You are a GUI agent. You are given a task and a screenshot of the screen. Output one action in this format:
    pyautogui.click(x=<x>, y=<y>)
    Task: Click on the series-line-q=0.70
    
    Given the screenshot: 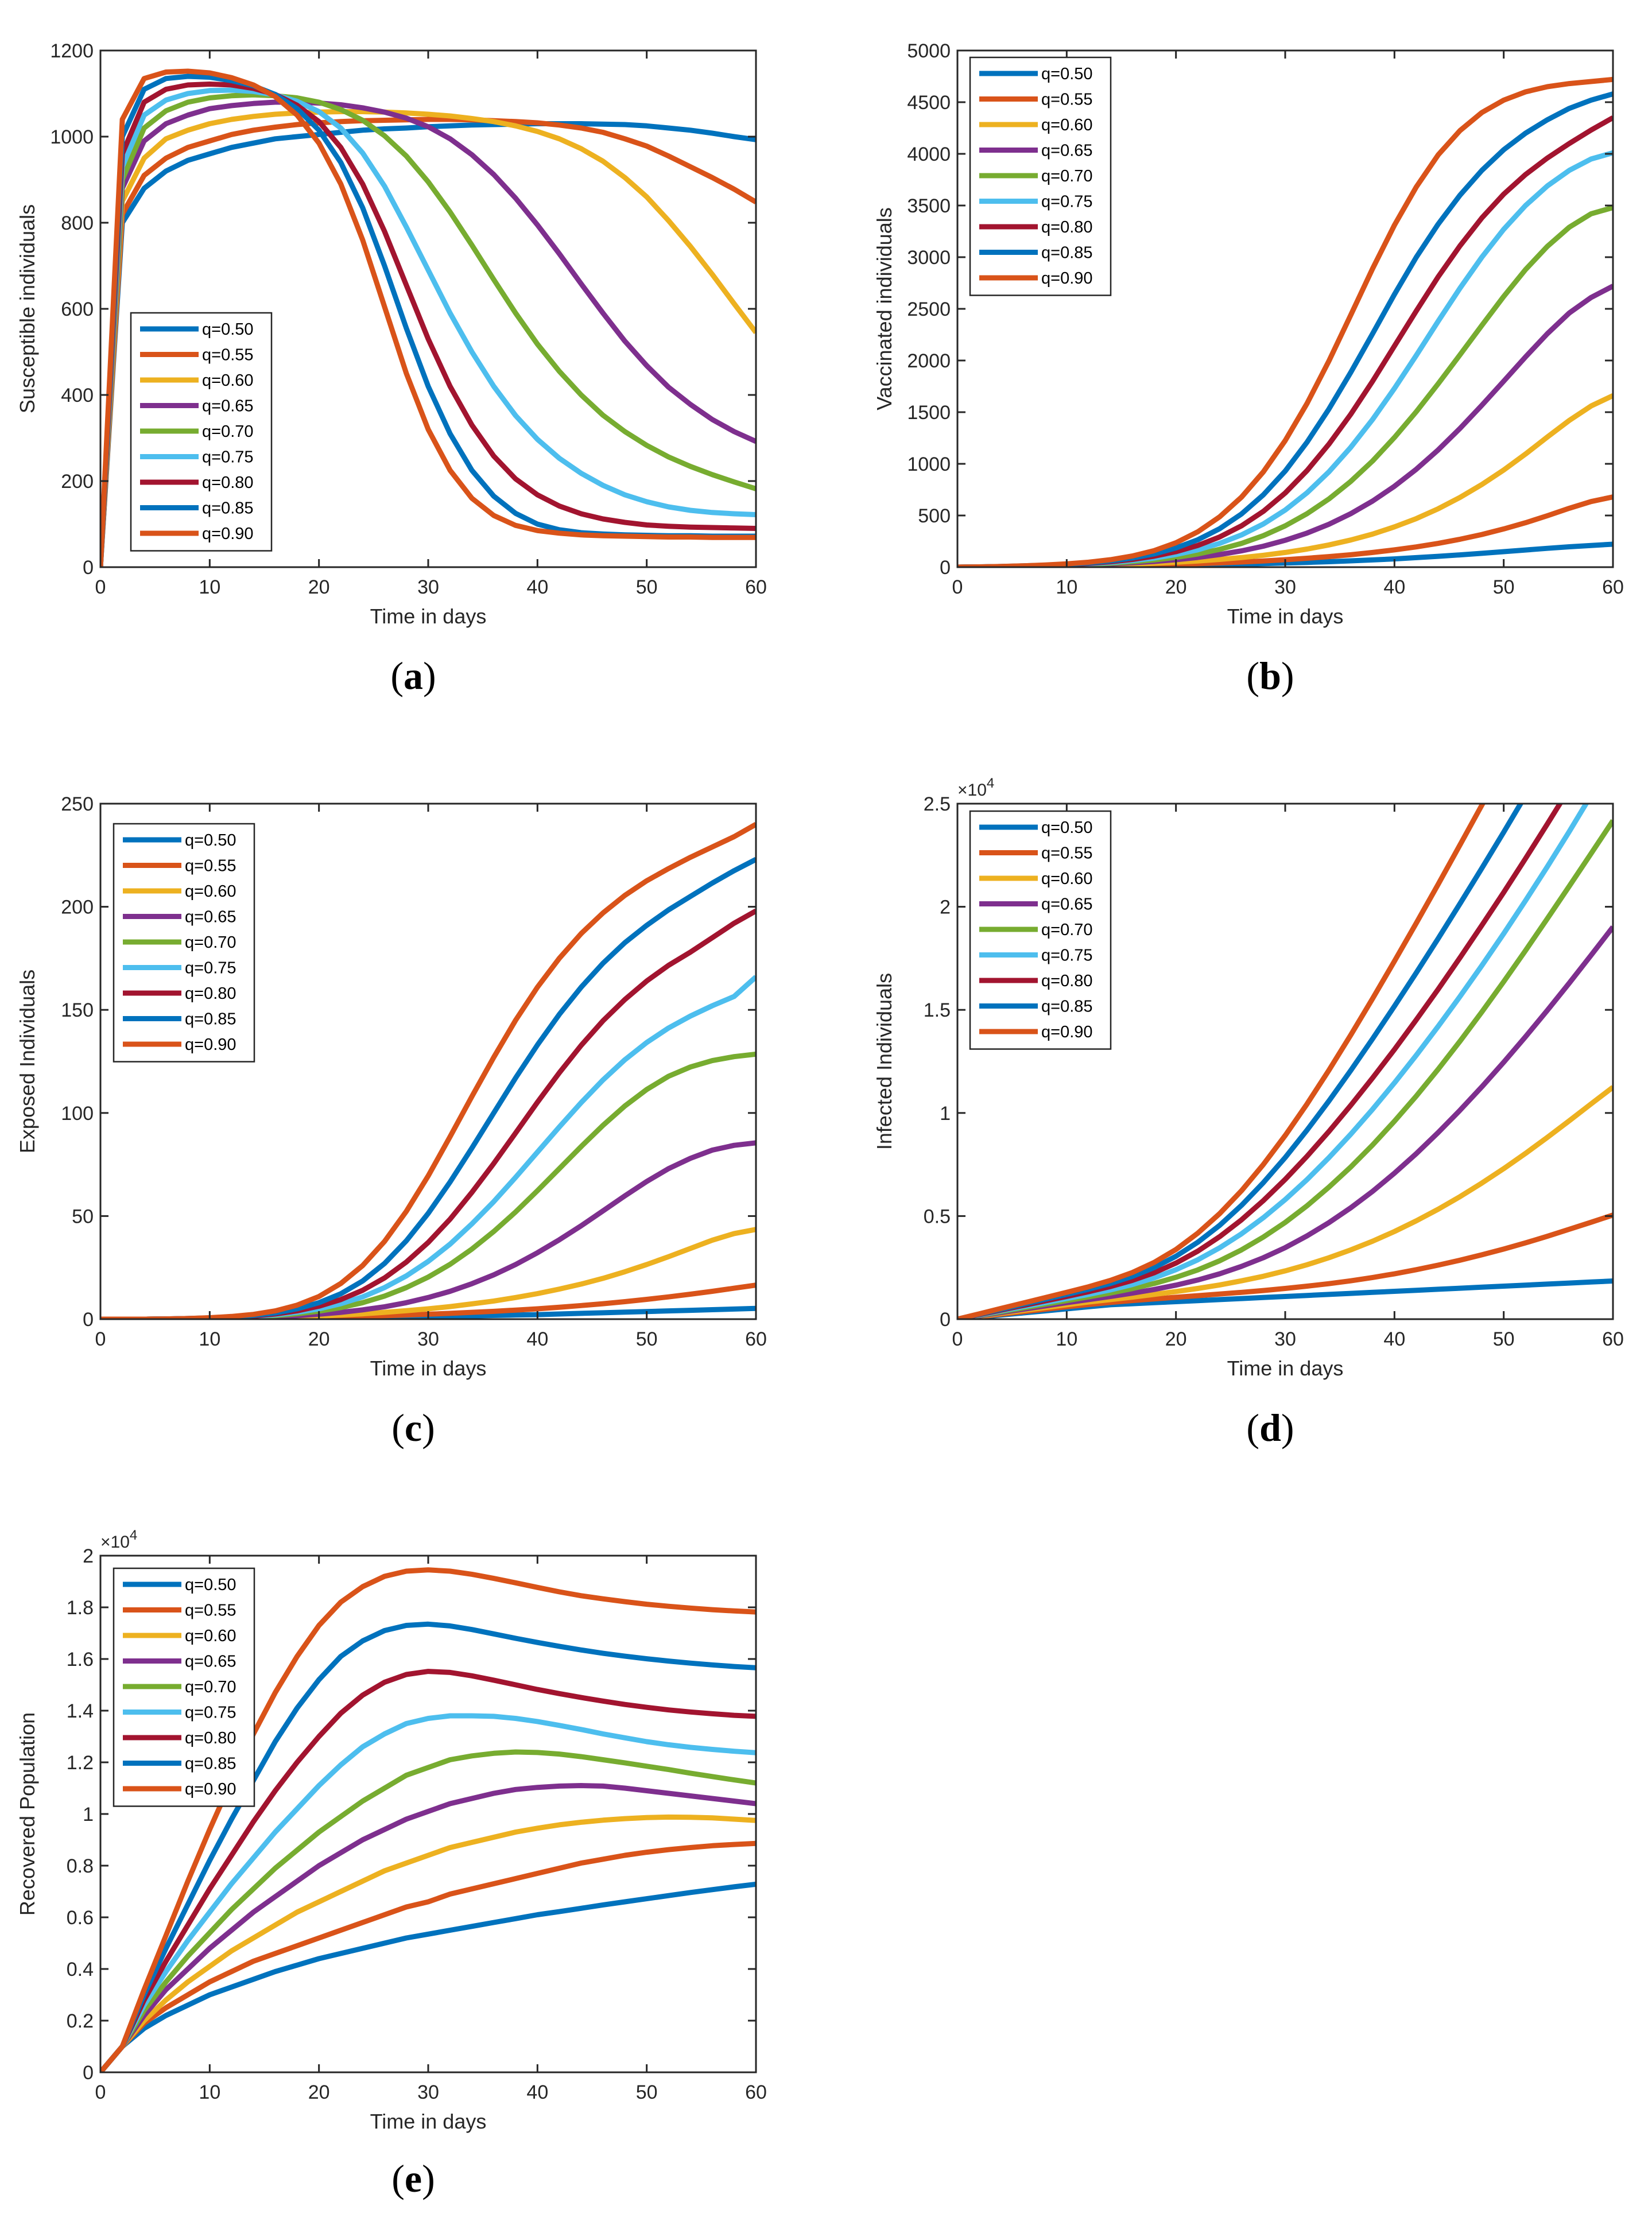 What is the action you would take?
    pyautogui.click(x=428, y=329)
    